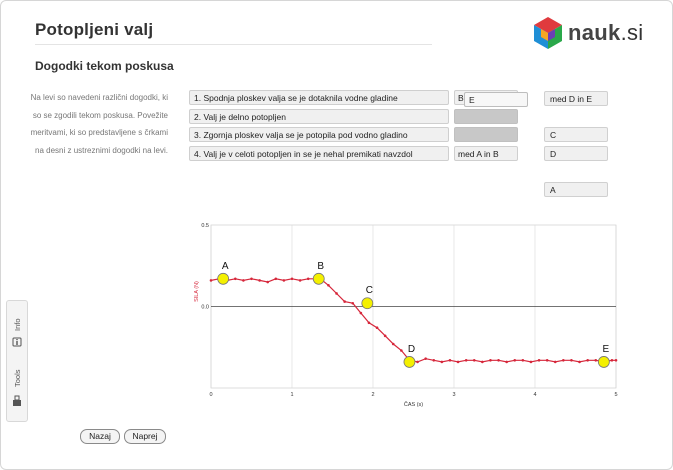  I want to click on option-1: med D in E, so click(576, 98).